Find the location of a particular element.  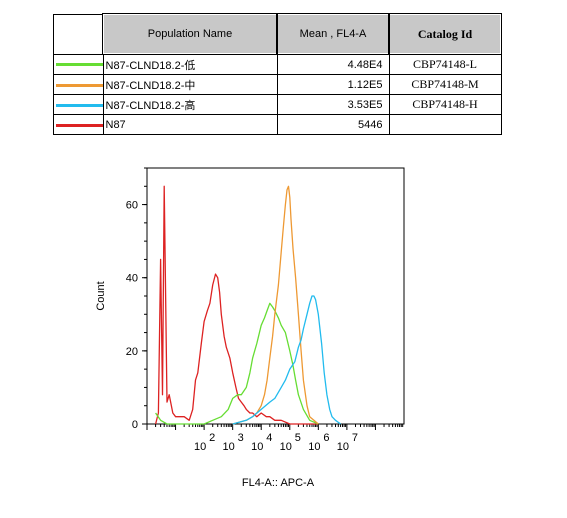

y-tick-label: 0 is located at coordinates (135, 425).